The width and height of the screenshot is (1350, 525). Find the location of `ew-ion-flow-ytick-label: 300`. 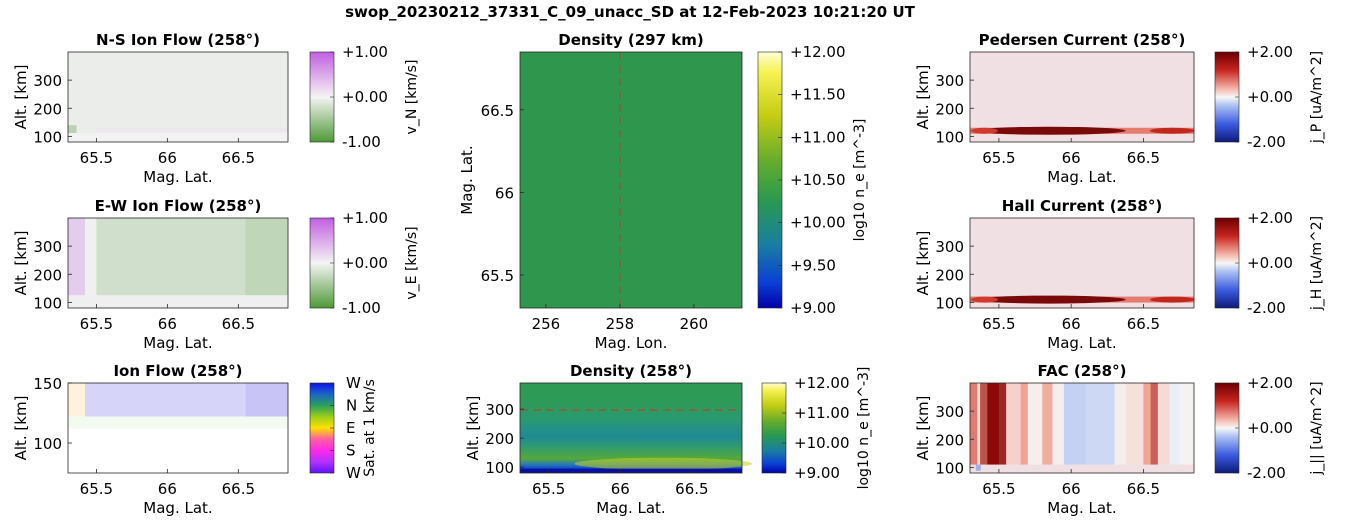

ew-ion-flow-ytick-label: 300 is located at coordinates (47, 247).